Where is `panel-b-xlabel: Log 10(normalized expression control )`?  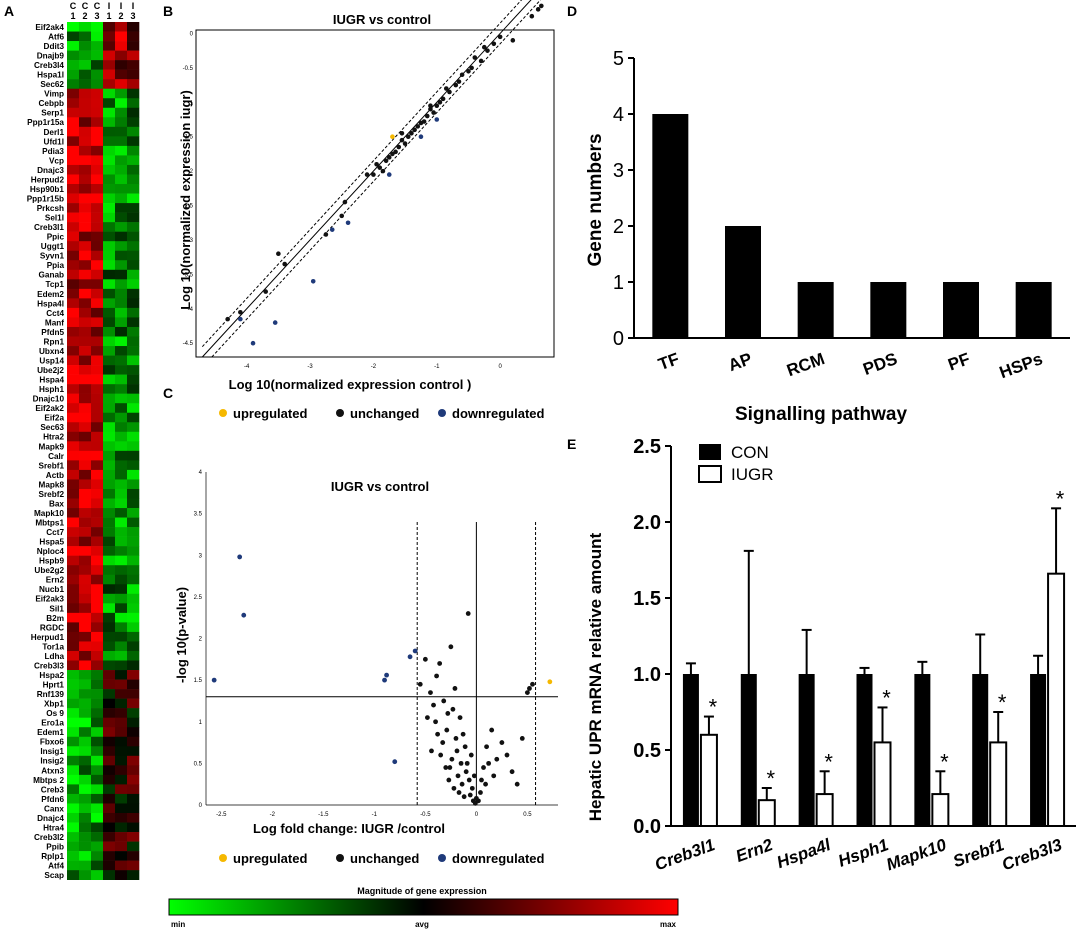
panel-b-xlabel: Log 10(normalized expression control ) is located at coordinates (350, 384).